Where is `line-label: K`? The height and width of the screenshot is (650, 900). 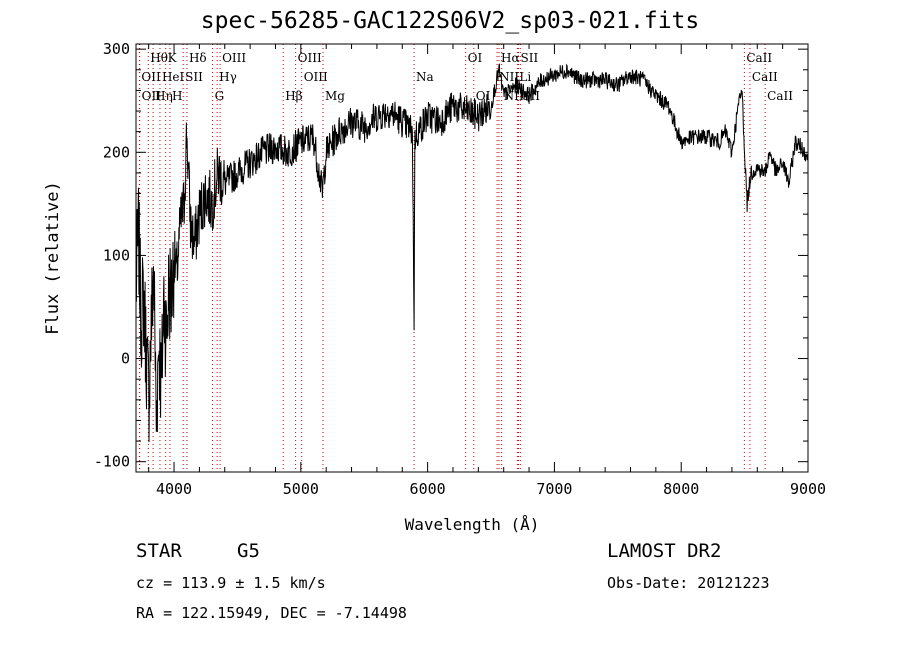
line-label: K is located at coordinates (173, 58).